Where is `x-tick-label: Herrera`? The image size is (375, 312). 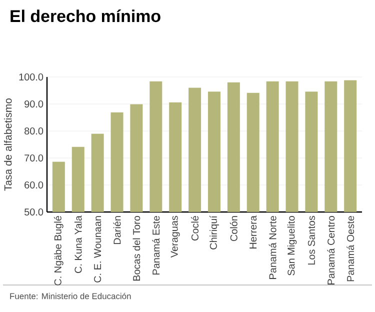 x-tick-label: Herrera is located at coordinates (253, 232).